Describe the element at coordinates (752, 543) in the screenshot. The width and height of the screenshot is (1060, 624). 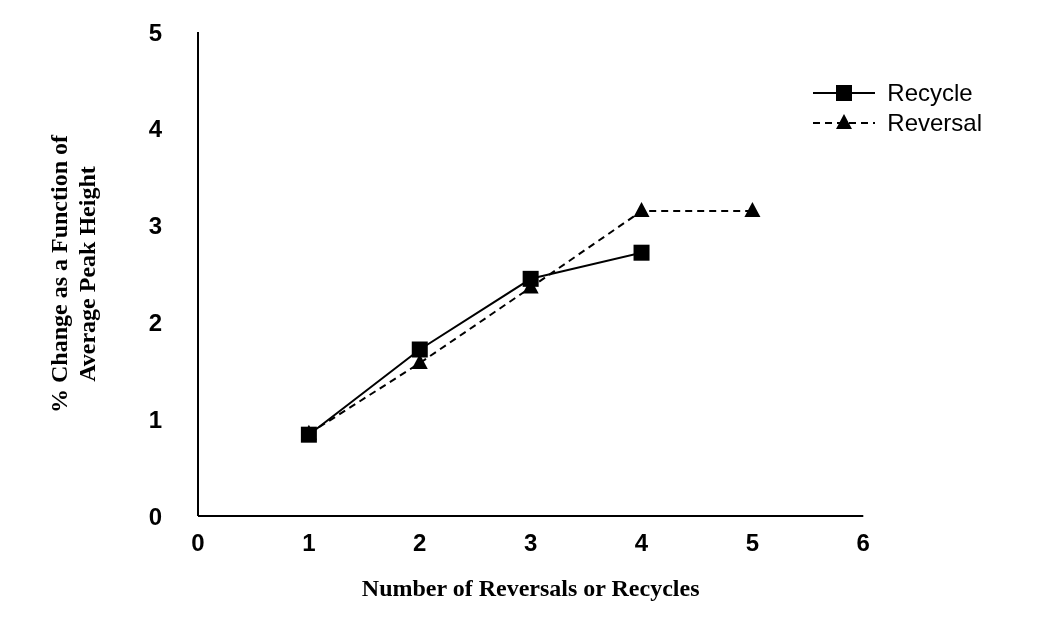
I see `x-tick-label: 5` at that location.